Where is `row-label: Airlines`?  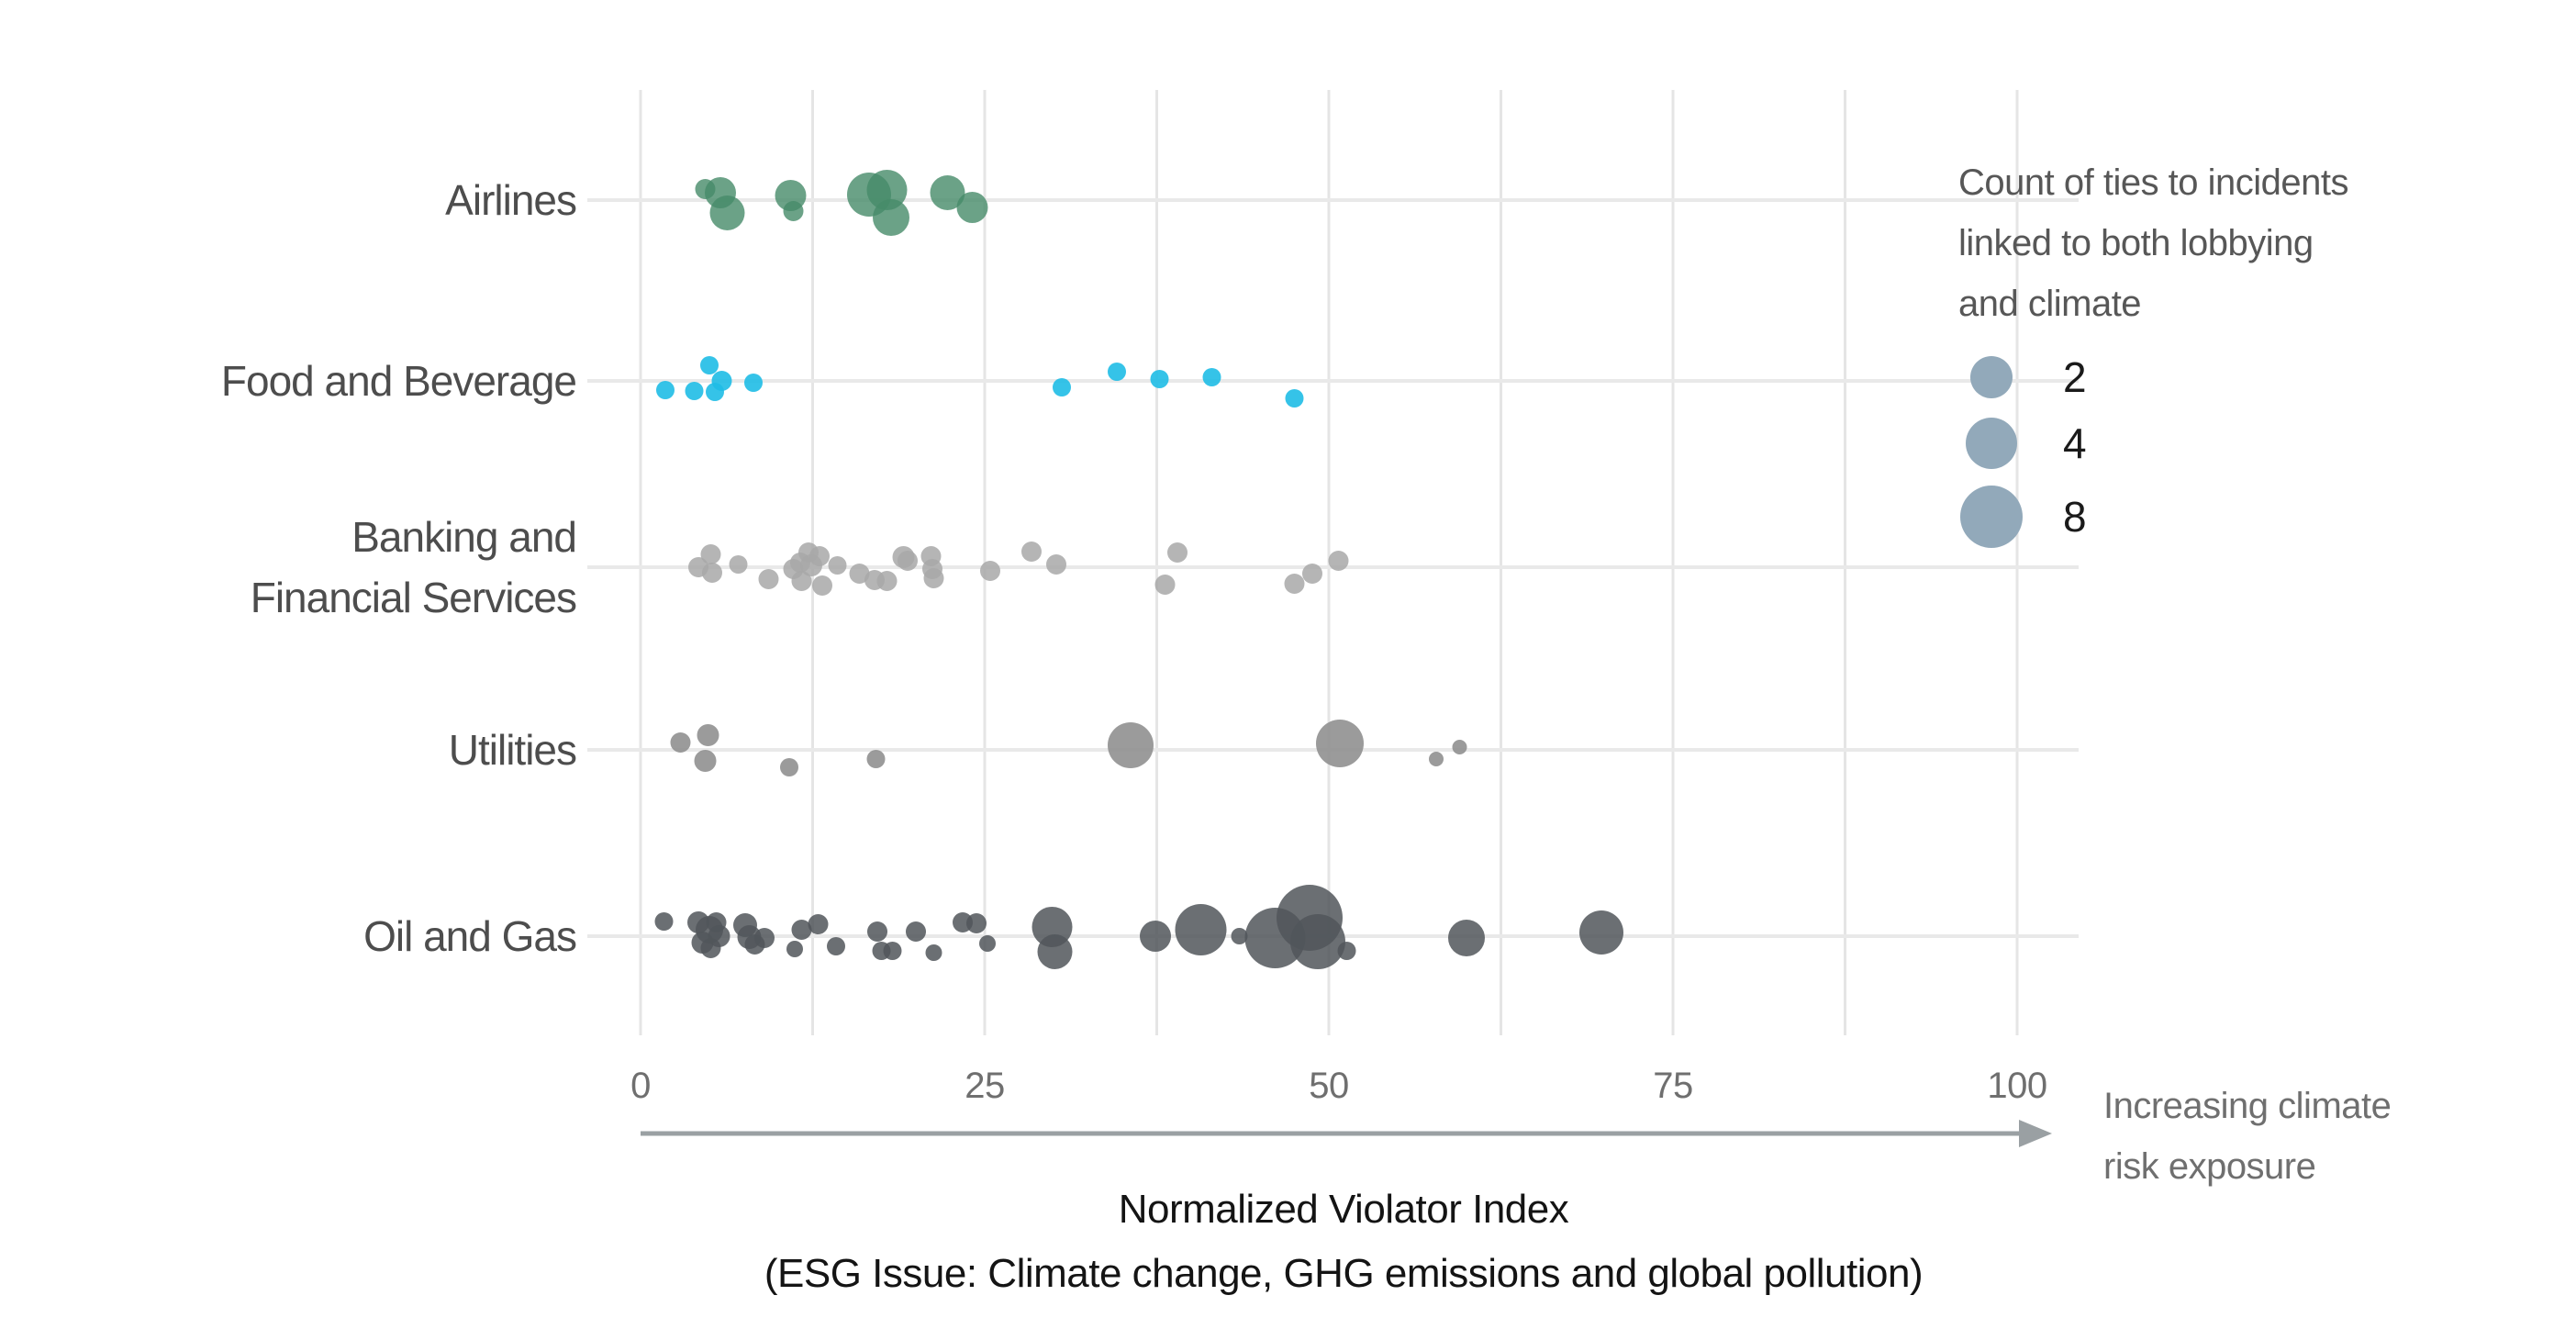
row-label: Airlines is located at coordinates (510, 200).